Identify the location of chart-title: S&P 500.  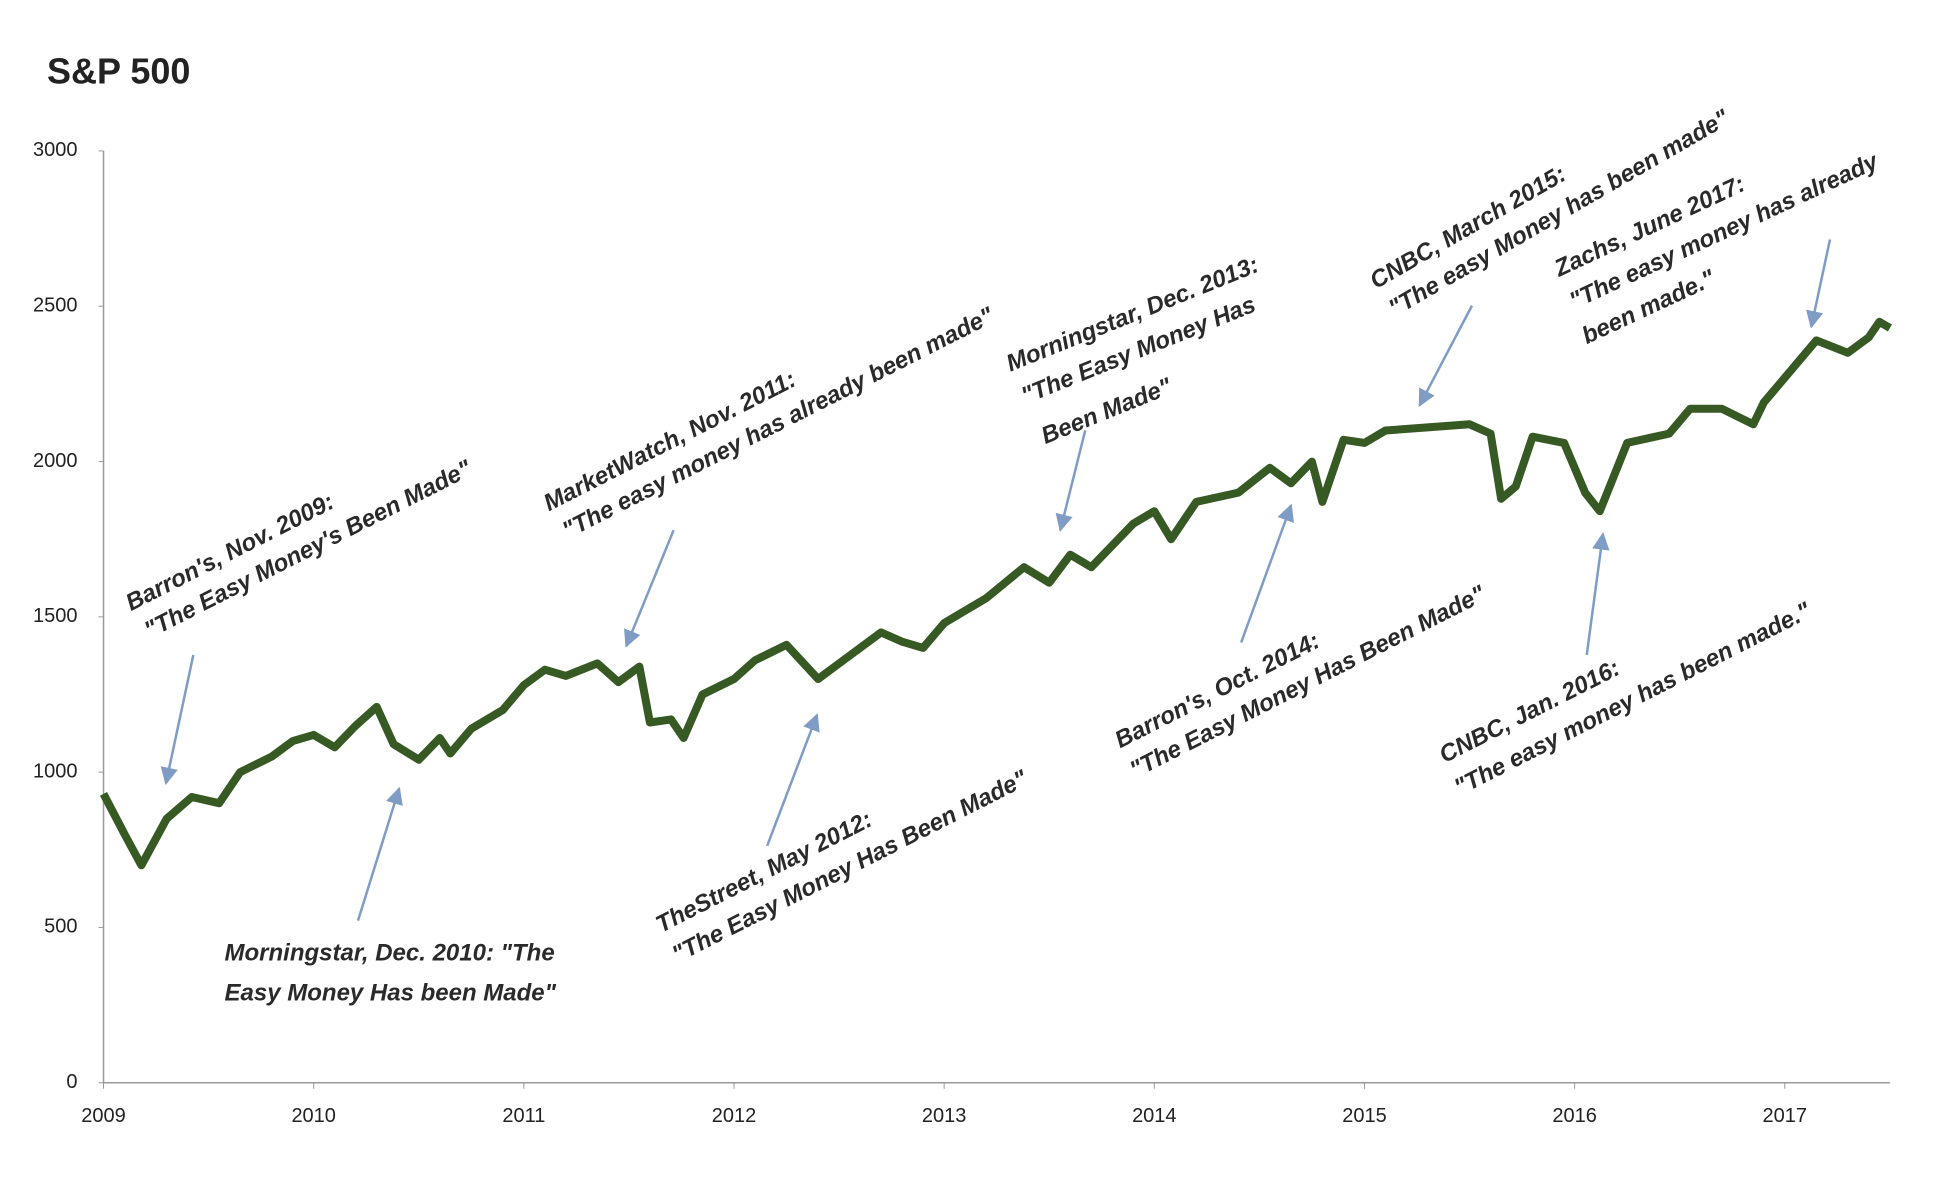
(118, 71).